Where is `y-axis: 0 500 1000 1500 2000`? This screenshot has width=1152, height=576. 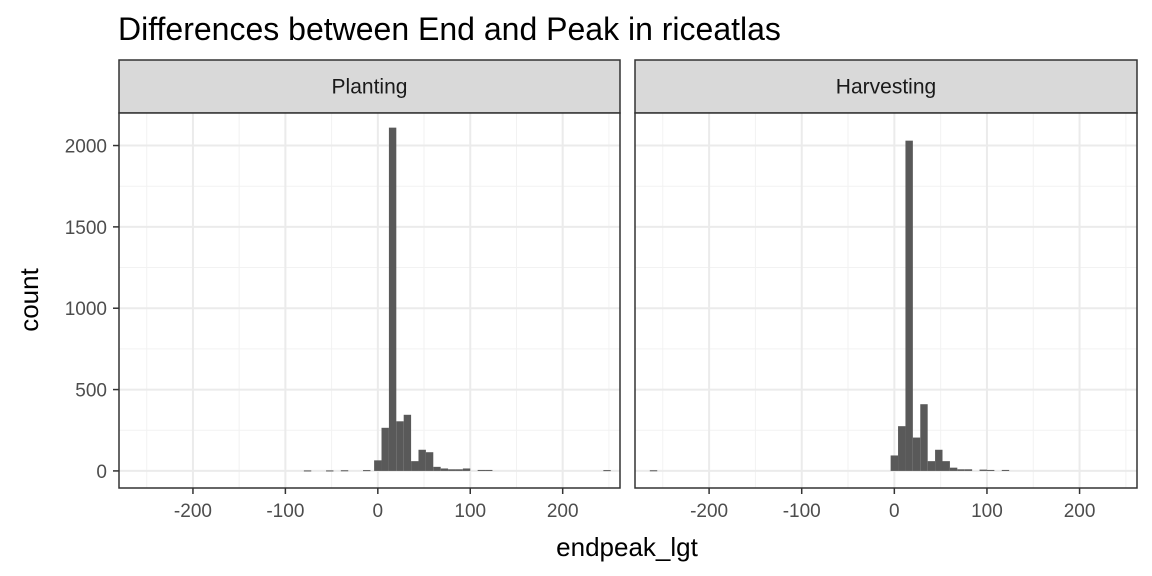
y-axis: 0 500 1000 1500 2000 is located at coordinates (92, 310).